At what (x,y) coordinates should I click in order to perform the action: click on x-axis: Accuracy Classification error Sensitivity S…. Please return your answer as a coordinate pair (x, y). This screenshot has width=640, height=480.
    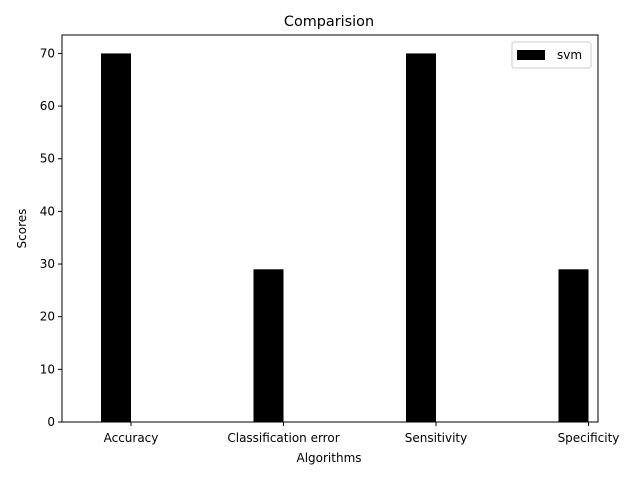
    Looking at the image, I should click on (362, 433).